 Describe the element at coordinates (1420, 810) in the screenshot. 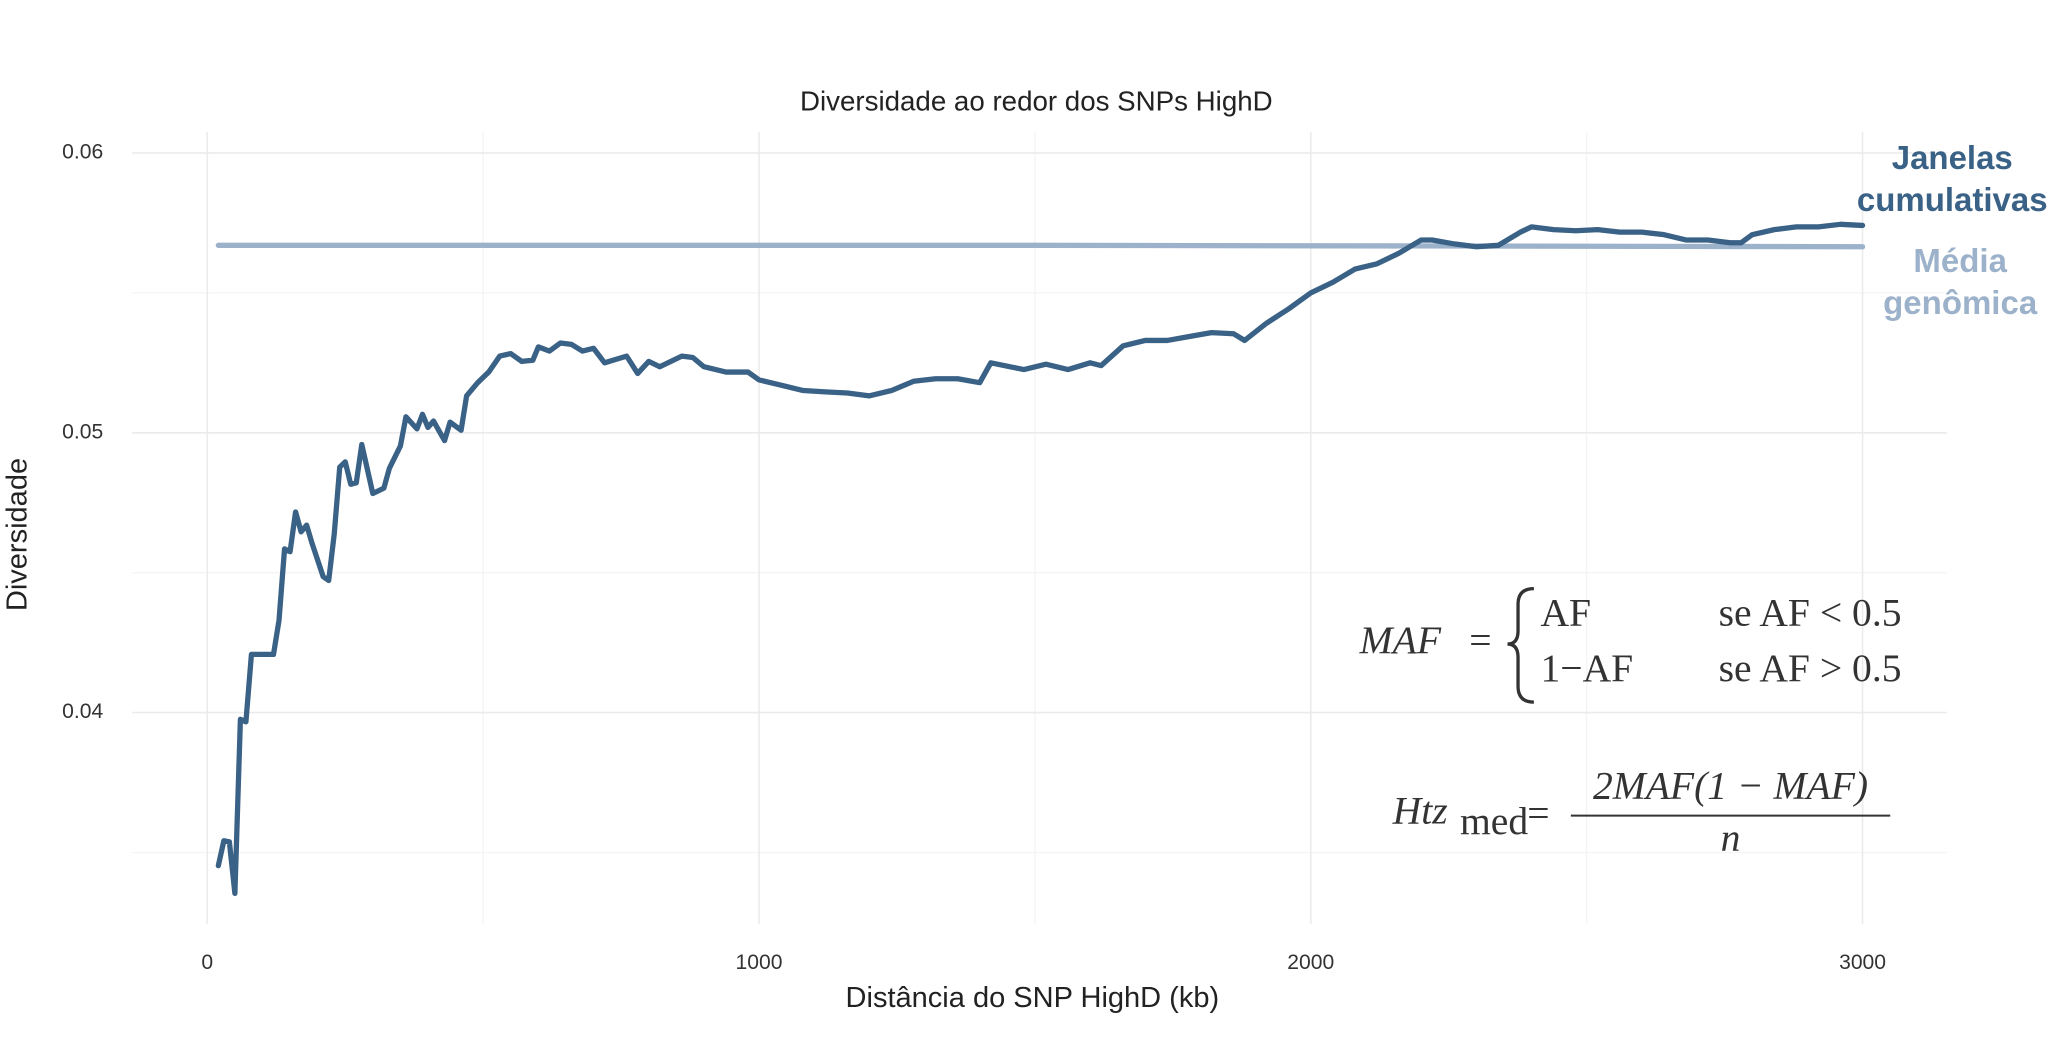

I see `formula-lhs: Htz` at that location.